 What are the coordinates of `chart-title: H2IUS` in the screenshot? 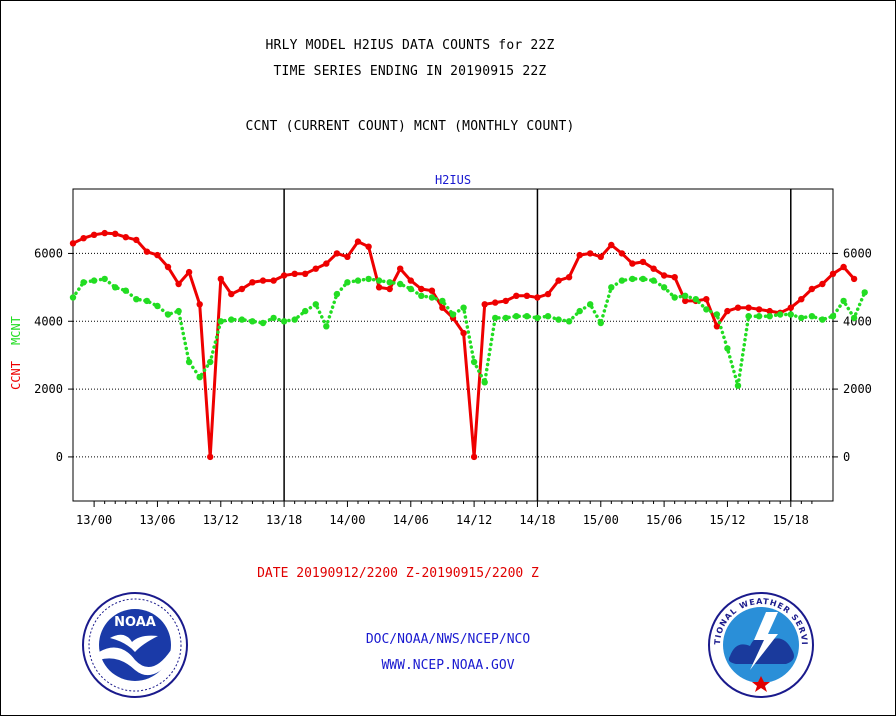 It's located at (453, 180).